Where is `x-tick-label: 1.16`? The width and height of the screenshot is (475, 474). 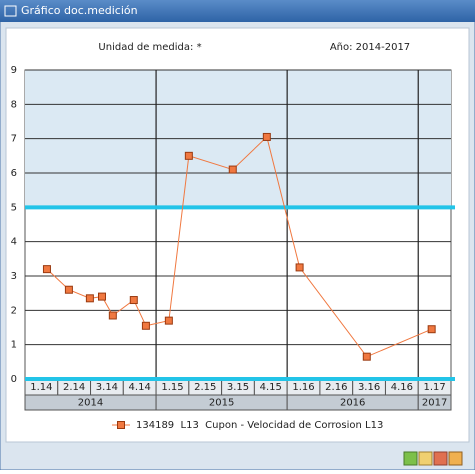 x-tick-label: 1.16 is located at coordinates (303, 387).